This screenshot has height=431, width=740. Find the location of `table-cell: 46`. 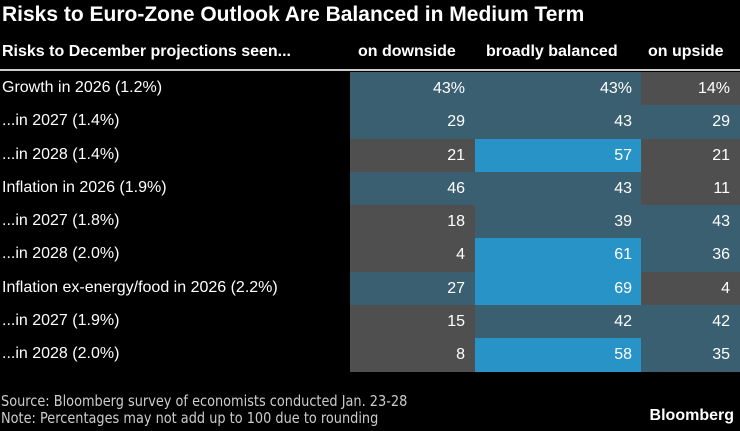

table-cell: 46 is located at coordinates (412, 188).